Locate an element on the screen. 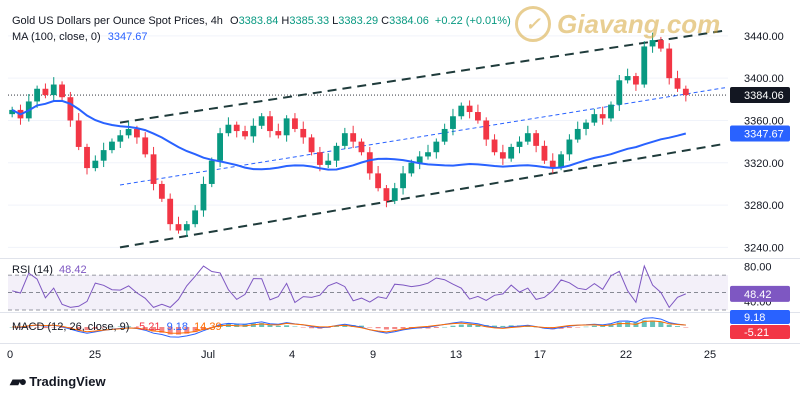  macd-tag-label: -5.21 is located at coordinates (756, 333).